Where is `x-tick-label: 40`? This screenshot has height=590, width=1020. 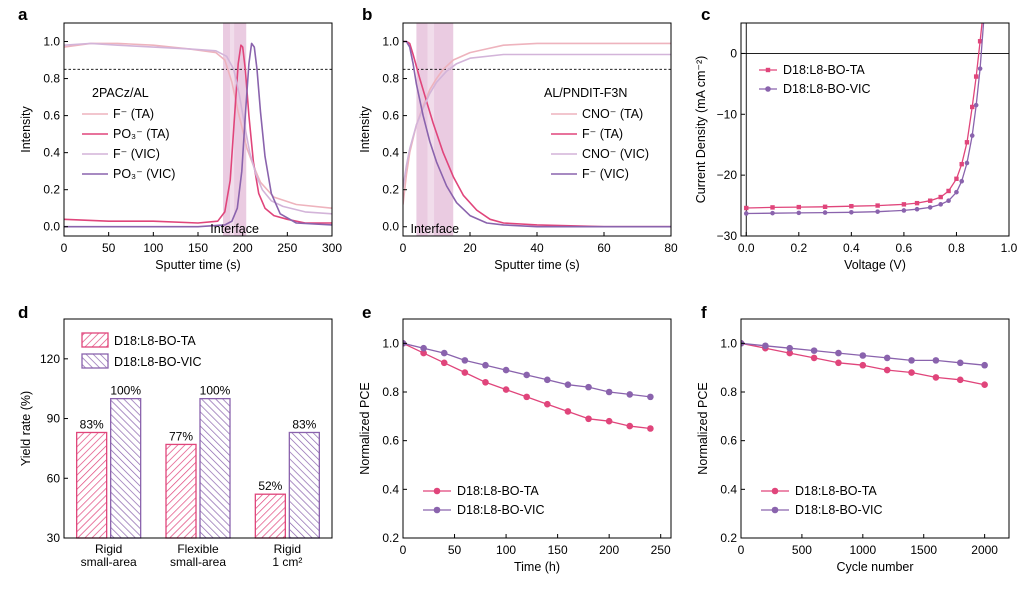
x-tick-label: 40 is located at coordinates (537, 248).